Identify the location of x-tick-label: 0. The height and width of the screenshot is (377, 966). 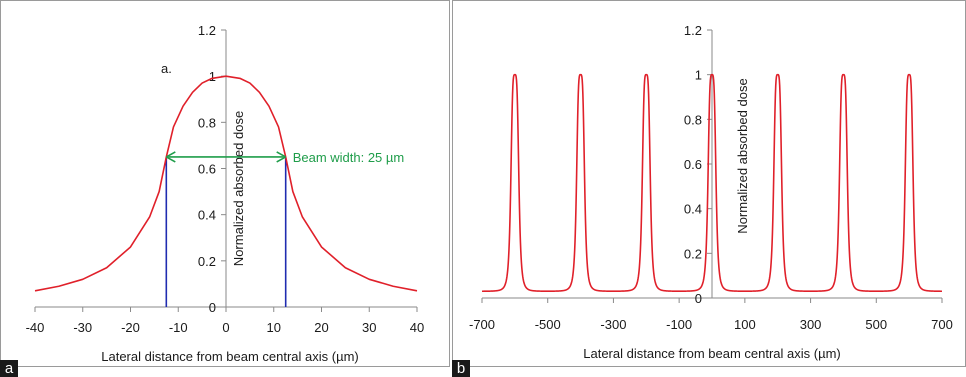
(225, 327).